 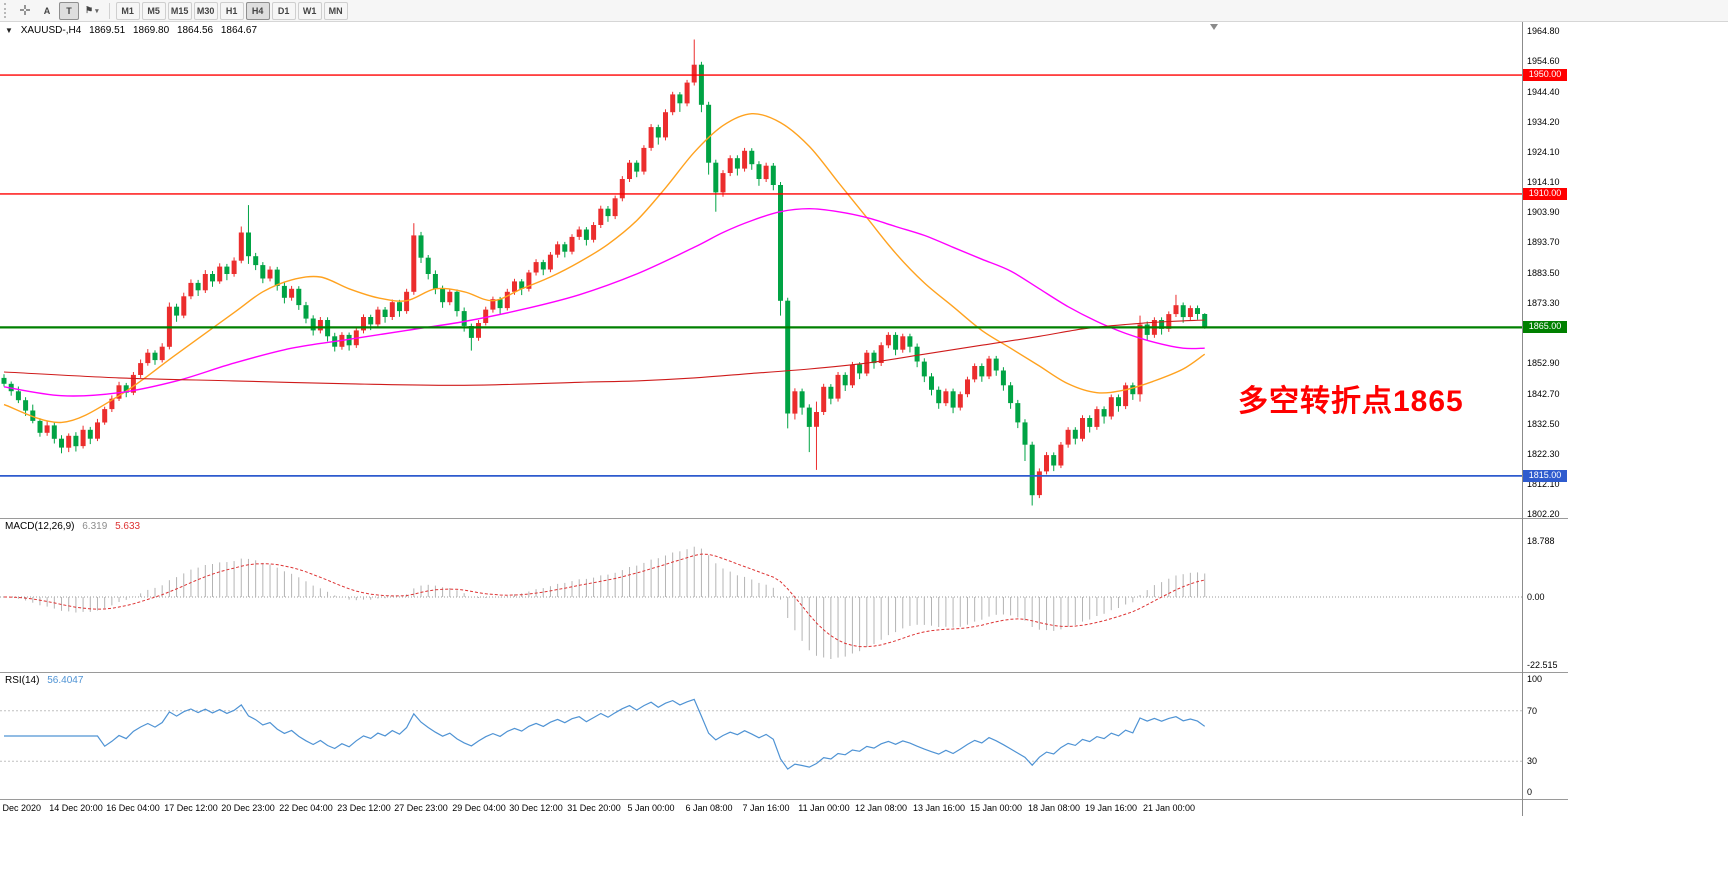 I want to click on time-axis-label: 23 Dec 12:00, so click(x=364, y=808).